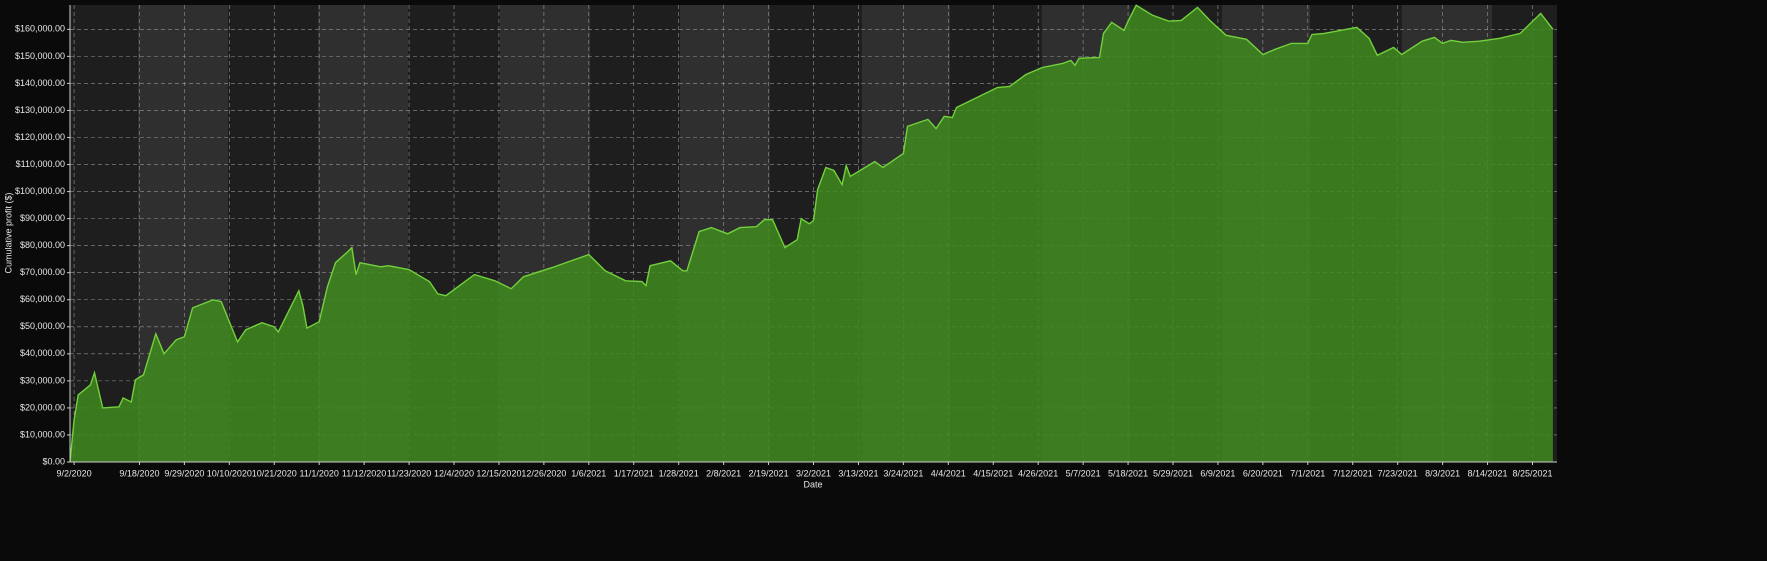 Image resolution: width=1767 pixels, height=561 pixels. I want to click on x-tick-label: 12/15/2020, so click(498, 473).